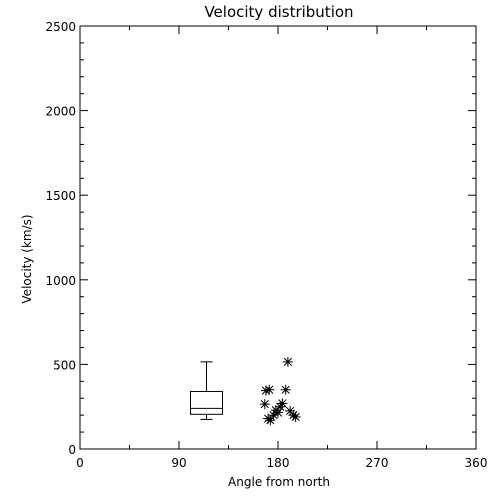 The height and width of the screenshot is (500, 500). What do you see at coordinates (278, 463) in the screenshot?
I see `x-tick-label: 180` at bounding box center [278, 463].